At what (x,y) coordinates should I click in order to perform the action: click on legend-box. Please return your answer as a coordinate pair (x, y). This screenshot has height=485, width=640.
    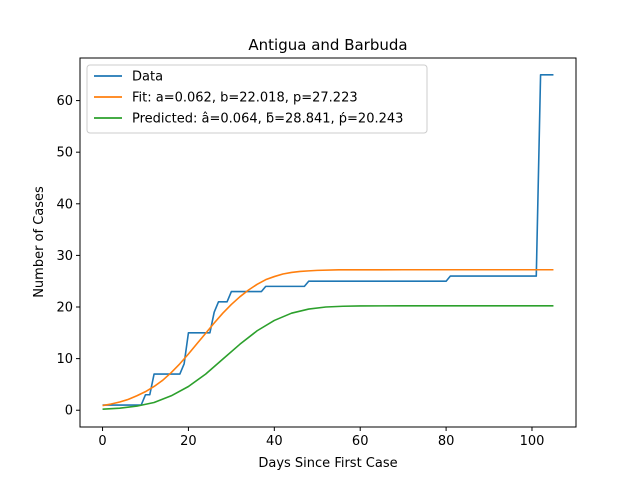
    Looking at the image, I should click on (257, 99).